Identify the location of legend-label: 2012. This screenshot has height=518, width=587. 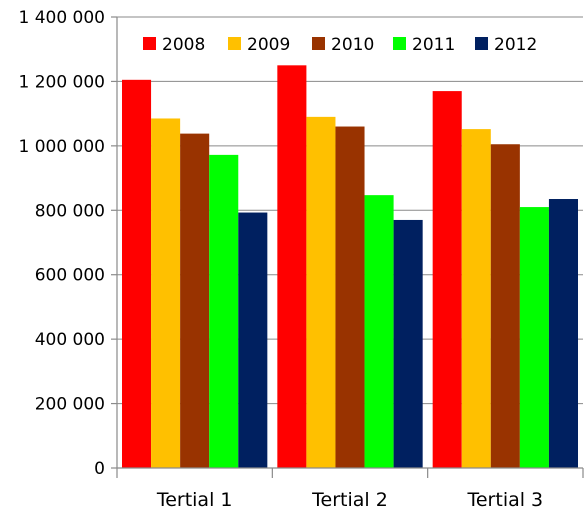
(515, 45).